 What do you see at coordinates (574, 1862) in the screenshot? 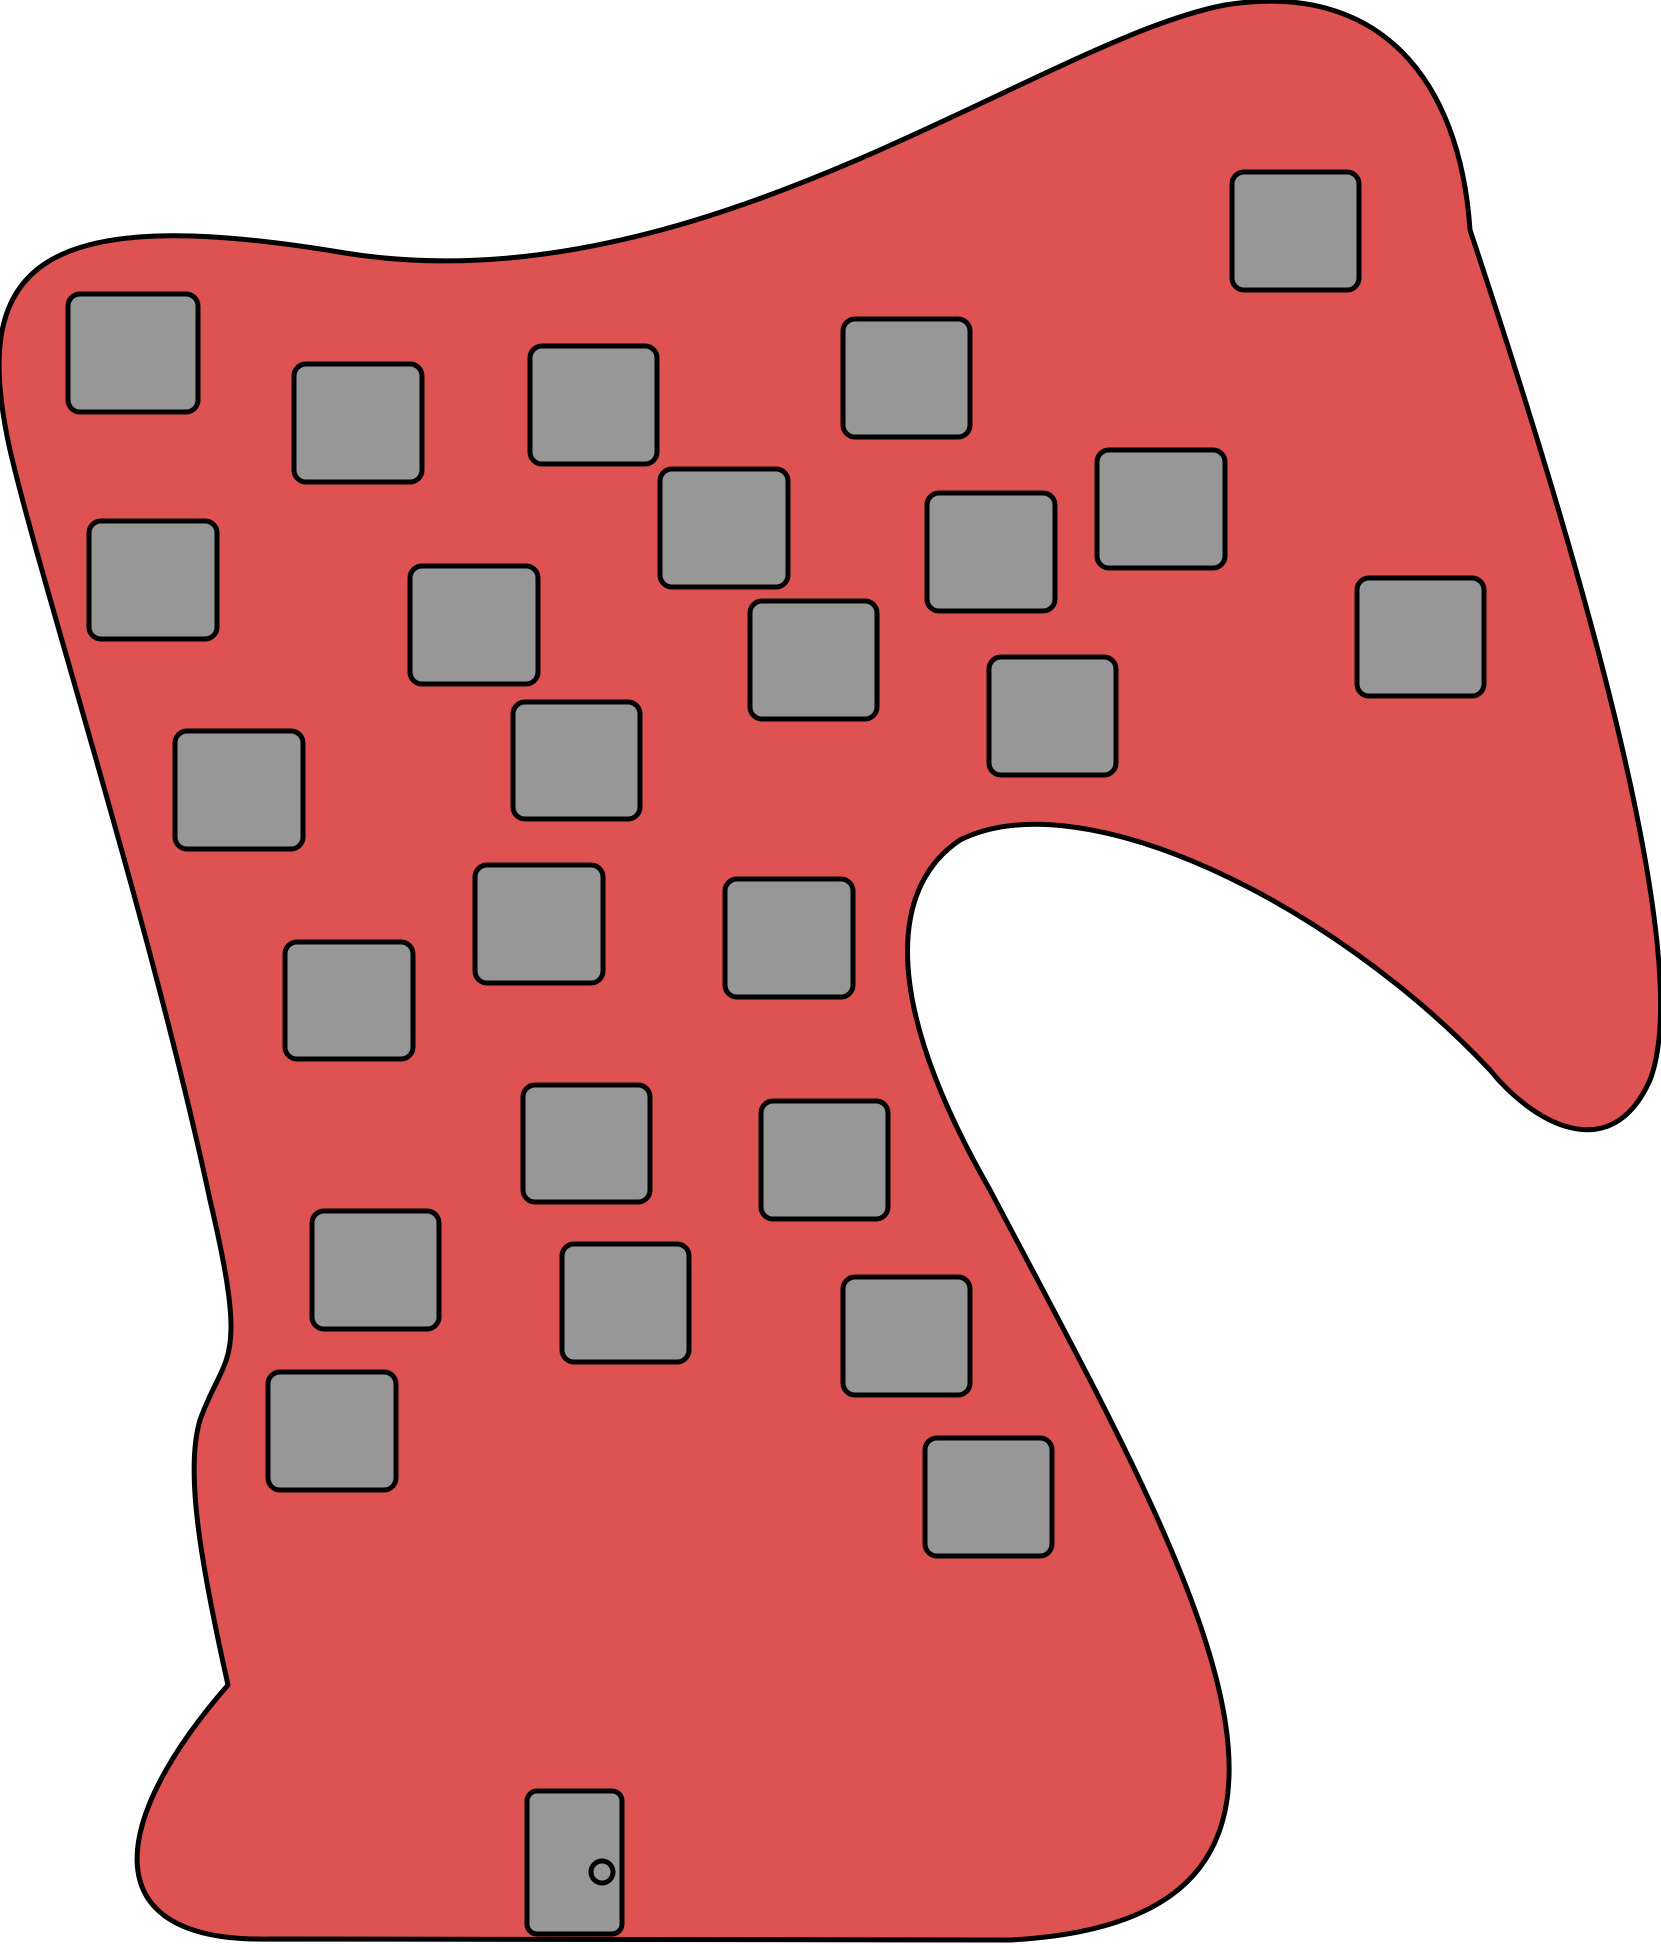
I see `door` at bounding box center [574, 1862].